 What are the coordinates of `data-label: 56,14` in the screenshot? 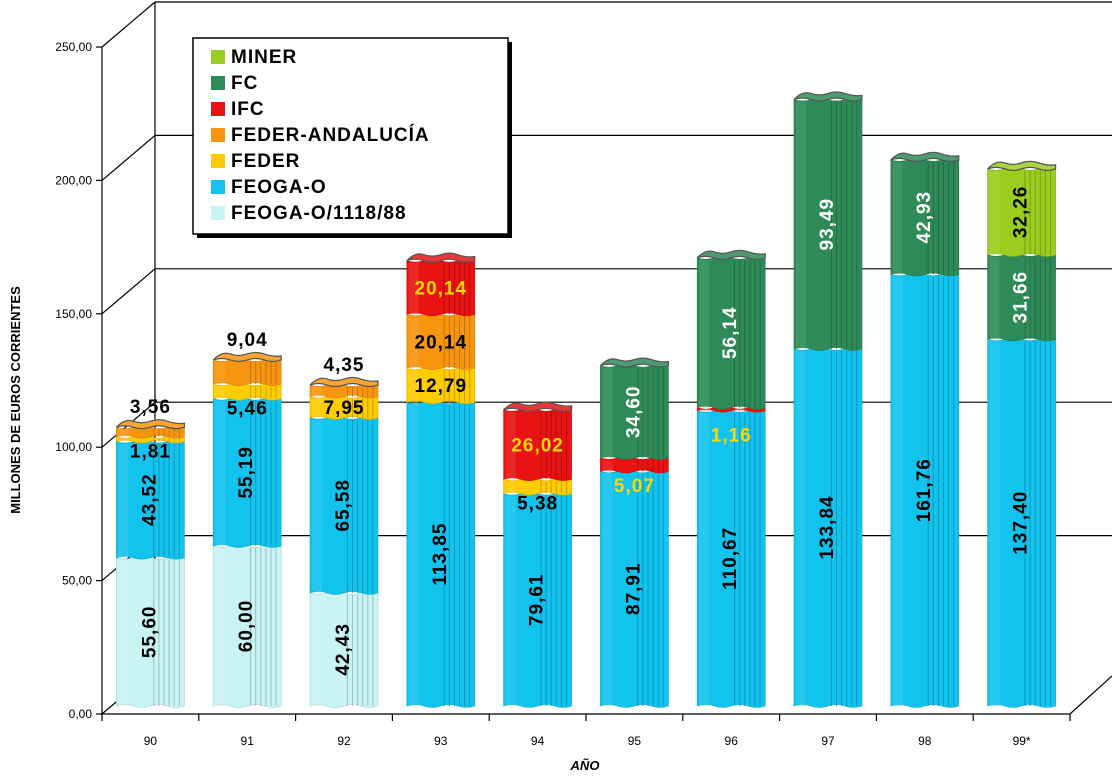 It's located at (730, 332).